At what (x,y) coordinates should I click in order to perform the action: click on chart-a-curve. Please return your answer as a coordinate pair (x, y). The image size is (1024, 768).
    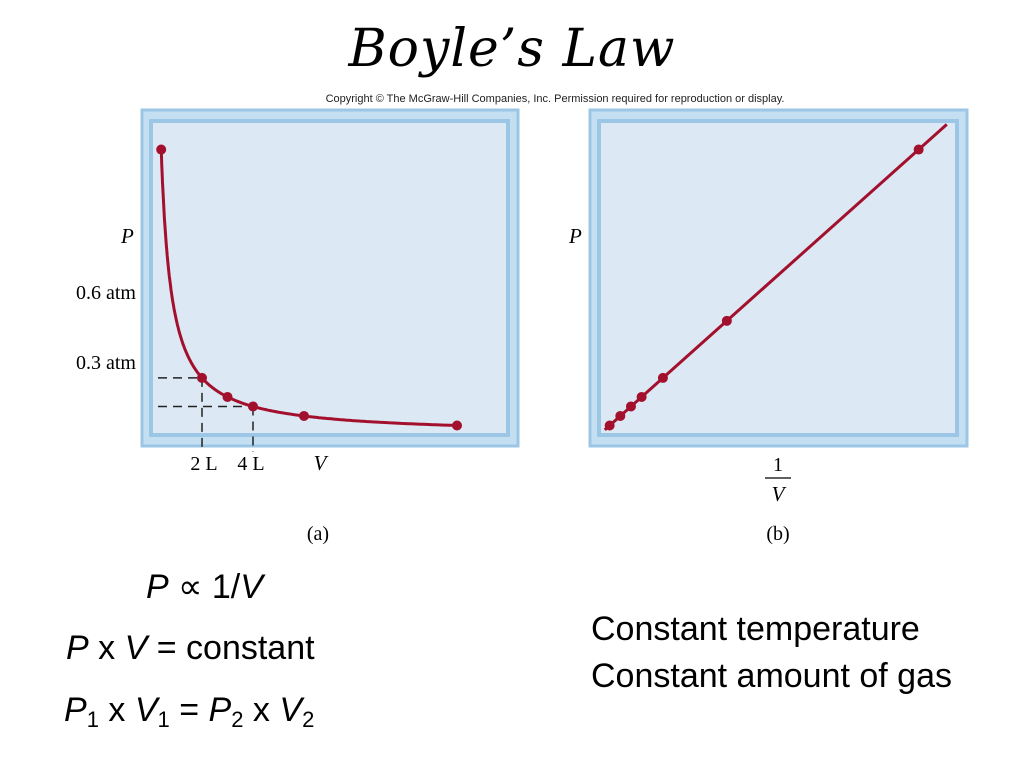
    Looking at the image, I should click on (308, 288).